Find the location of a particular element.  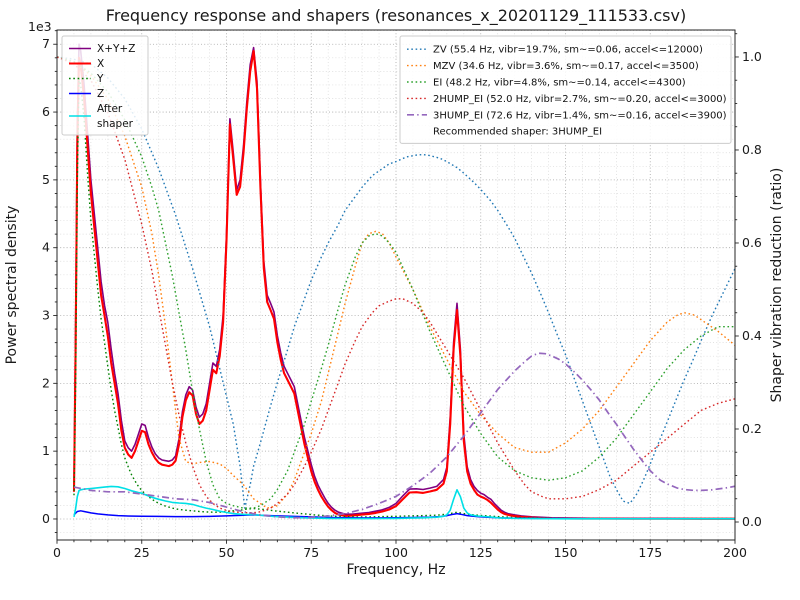

y-right-tick-label: 0.8 is located at coordinates (752, 149).